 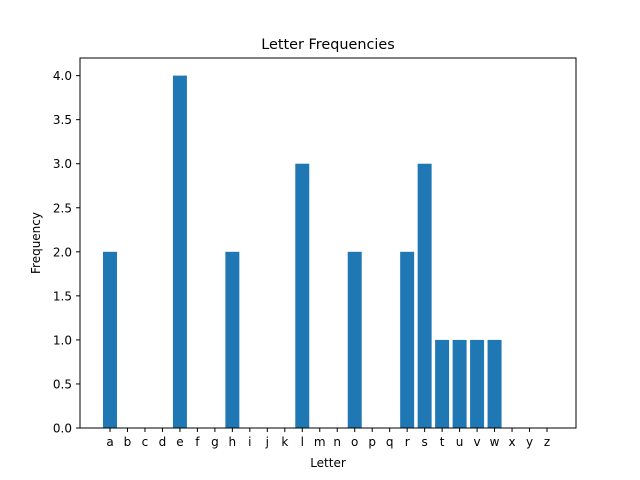 I want to click on x-tick-label: v, so click(x=477, y=442).